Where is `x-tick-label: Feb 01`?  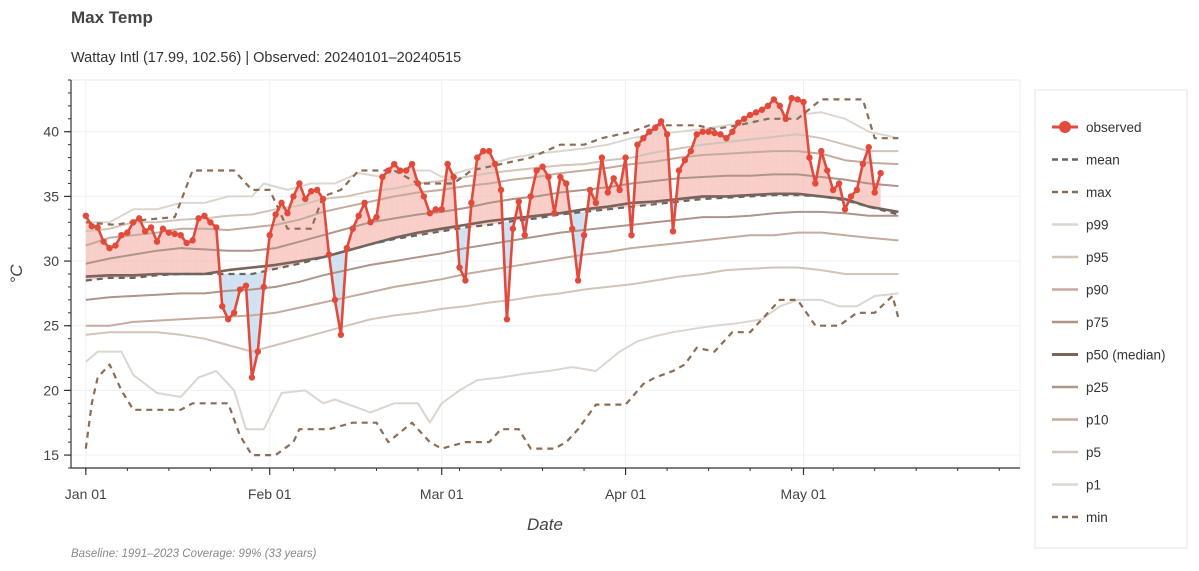
x-tick-label: Feb 01 is located at coordinates (270, 494).